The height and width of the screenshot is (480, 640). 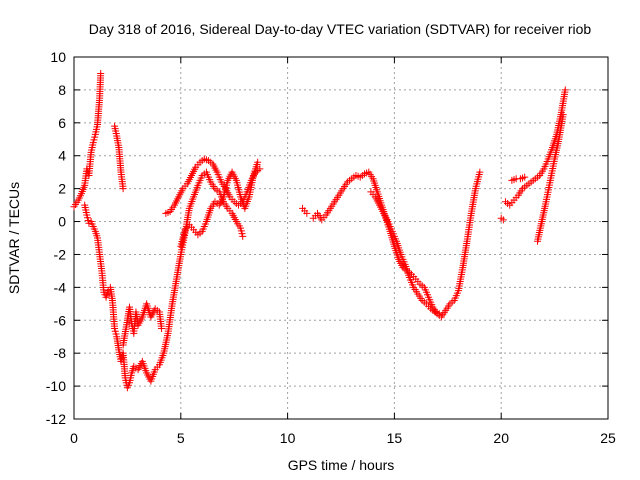 I want to click on y-tick-label: -6, so click(x=60, y=320).